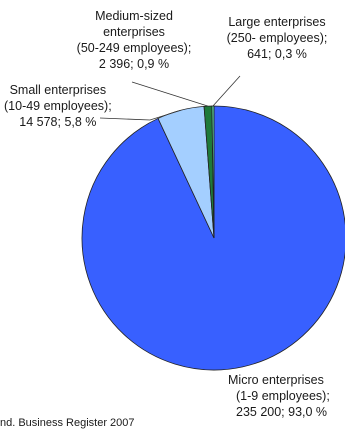  What do you see at coordinates (282, 412) in the screenshot?
I see `slice-label-micro-line-3: 235 200; 93,0 %` at bounding box center [282, 412].